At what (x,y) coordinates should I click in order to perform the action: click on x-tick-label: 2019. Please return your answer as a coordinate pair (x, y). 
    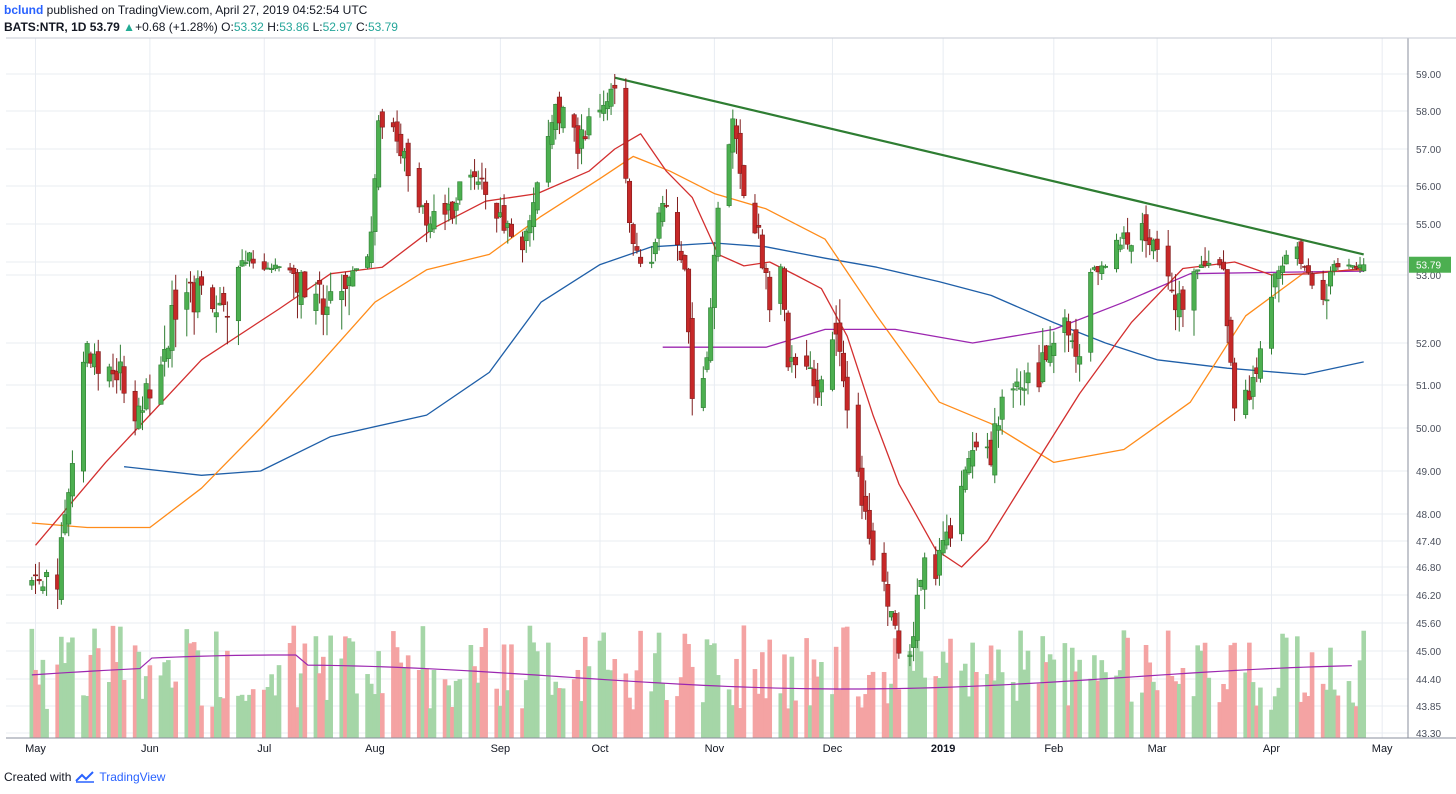
    Looking at the image, I should click on (943, 749).